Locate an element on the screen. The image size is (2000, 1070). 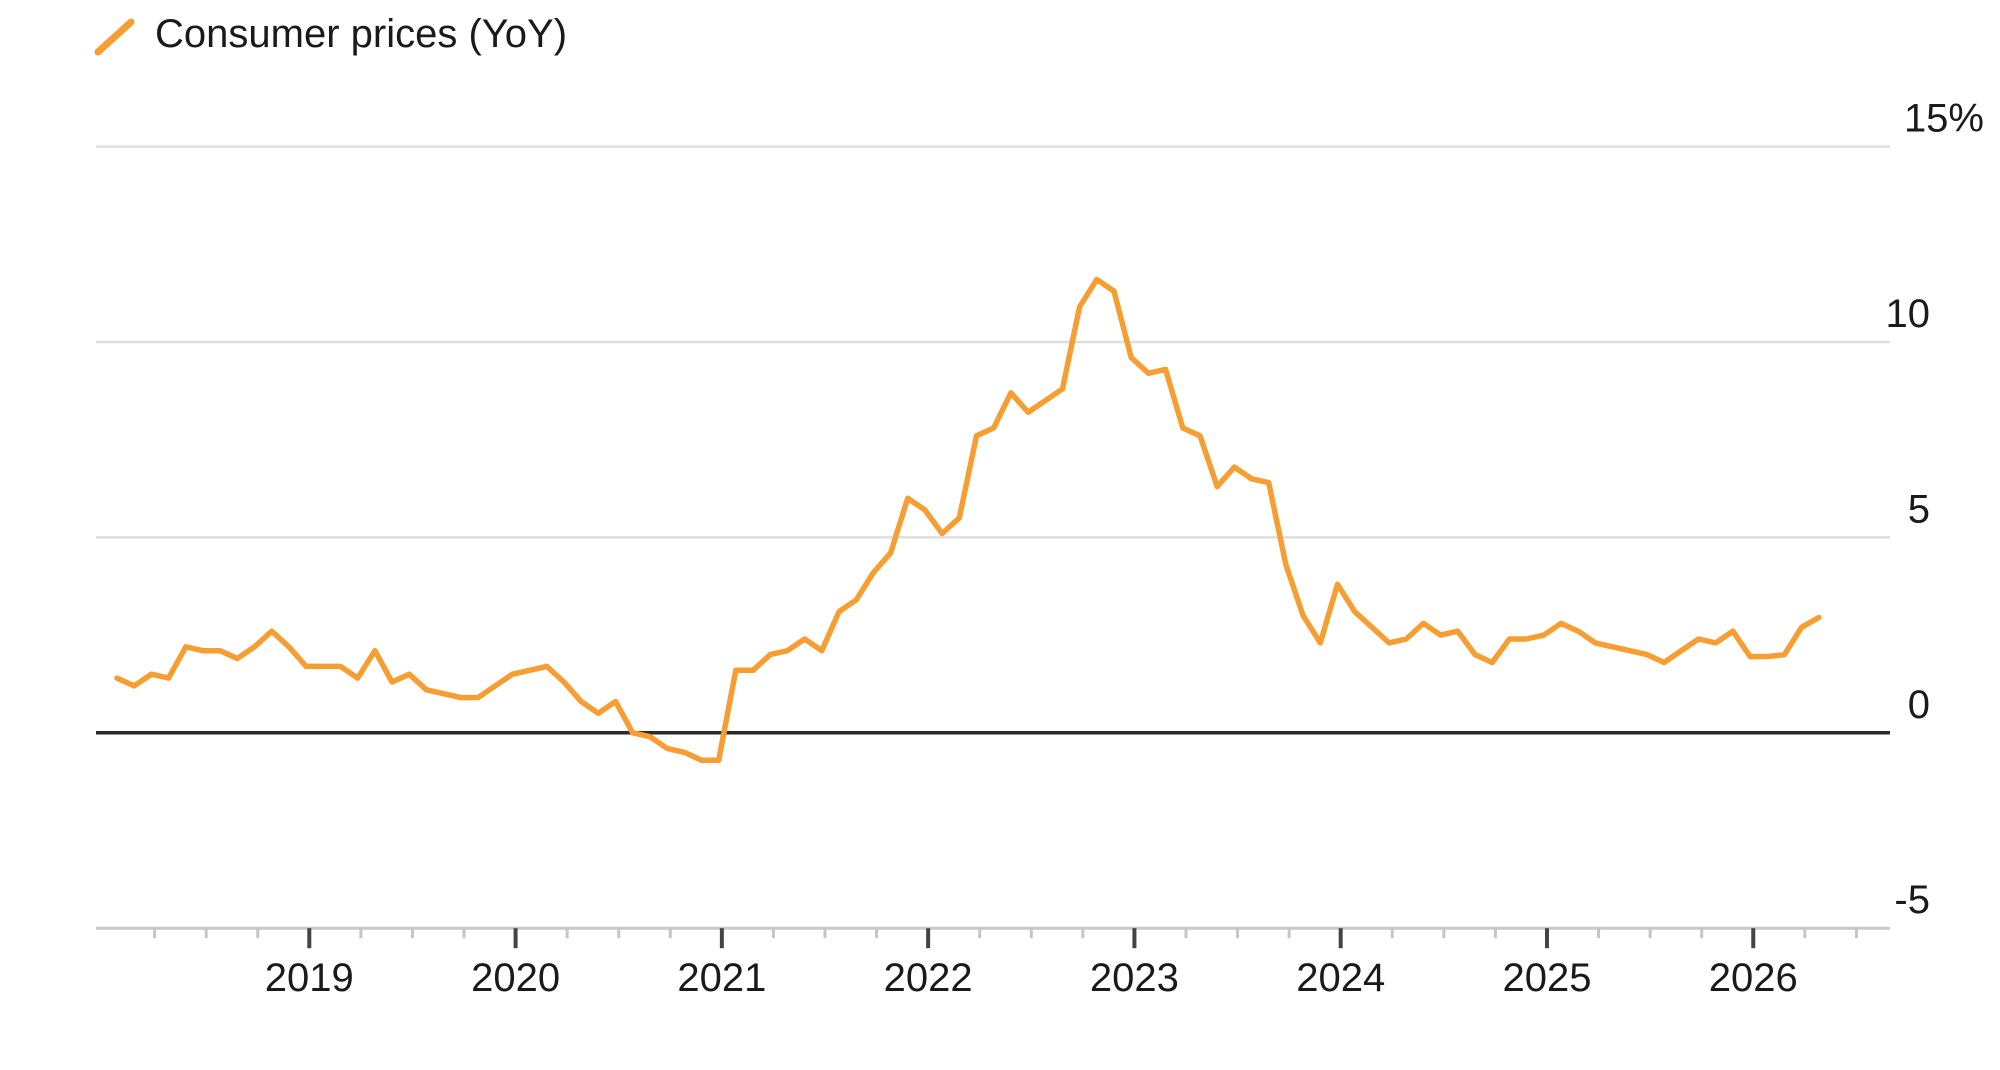
x-tick-label: 2022 is located at coordinates (928, 978).